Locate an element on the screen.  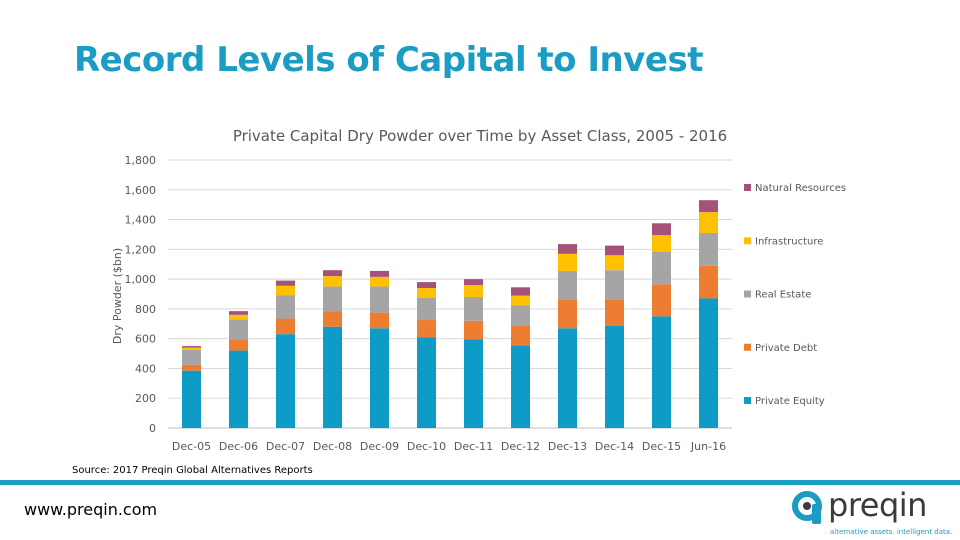
x-tick-label: Dec-13 is located at coordinates (567, 446).